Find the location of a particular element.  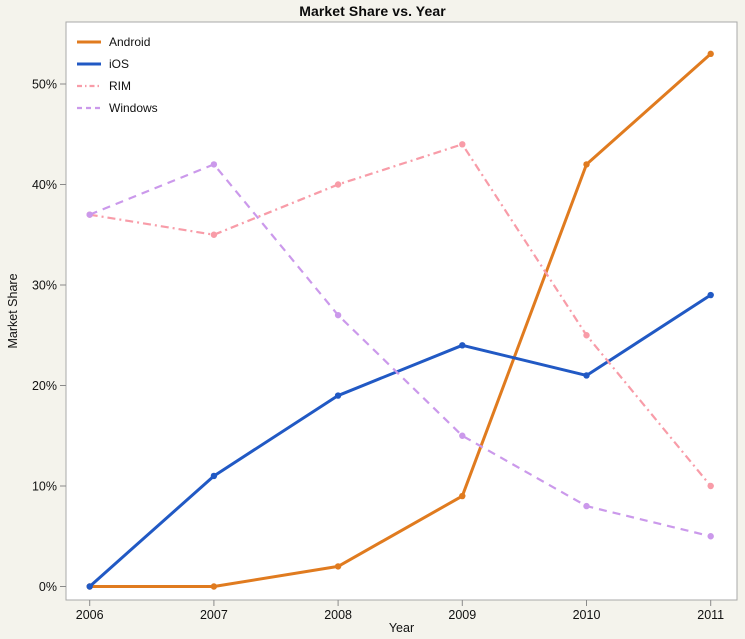

x-tick-label: 2007 is located at coordinates (214, 615).